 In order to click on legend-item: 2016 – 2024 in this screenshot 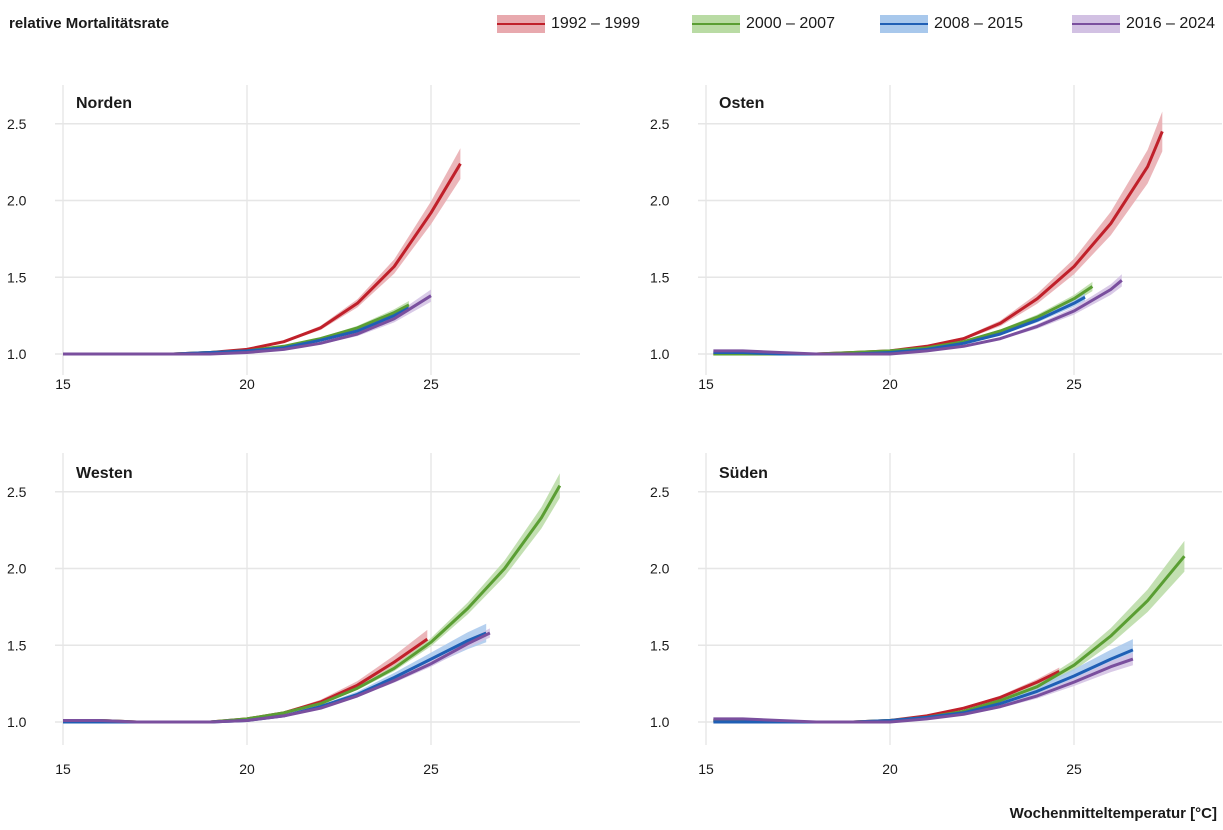, I will do `click(1143, 24)`.